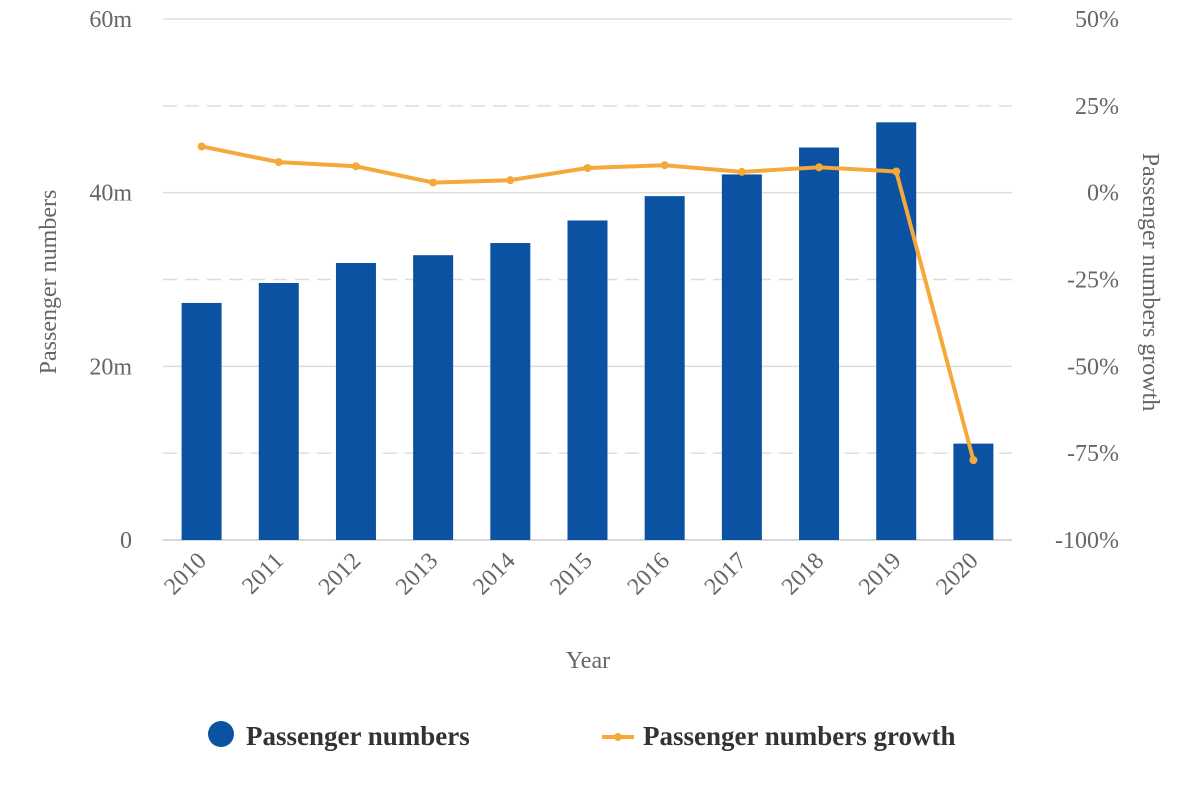 This screenshot has height=800, width=1200. What do you see at coordinates (49, 282) in the screenshot?
I see `left-axis-label: Passenger numbers` at bounding box center [49, 282].